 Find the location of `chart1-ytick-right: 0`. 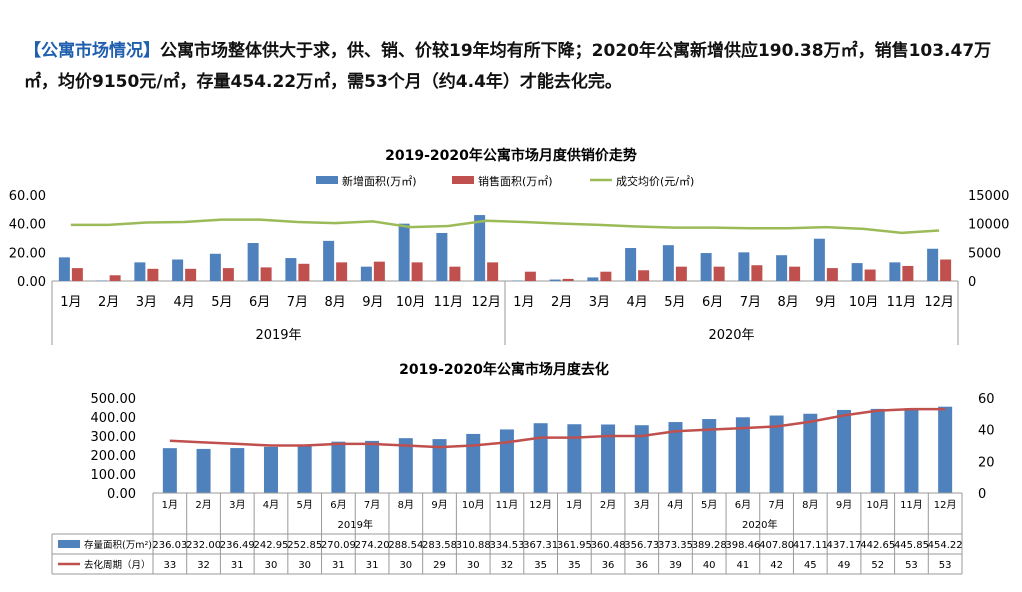

chart1-ytick-right: 0 is located at coordinates (972, 282).